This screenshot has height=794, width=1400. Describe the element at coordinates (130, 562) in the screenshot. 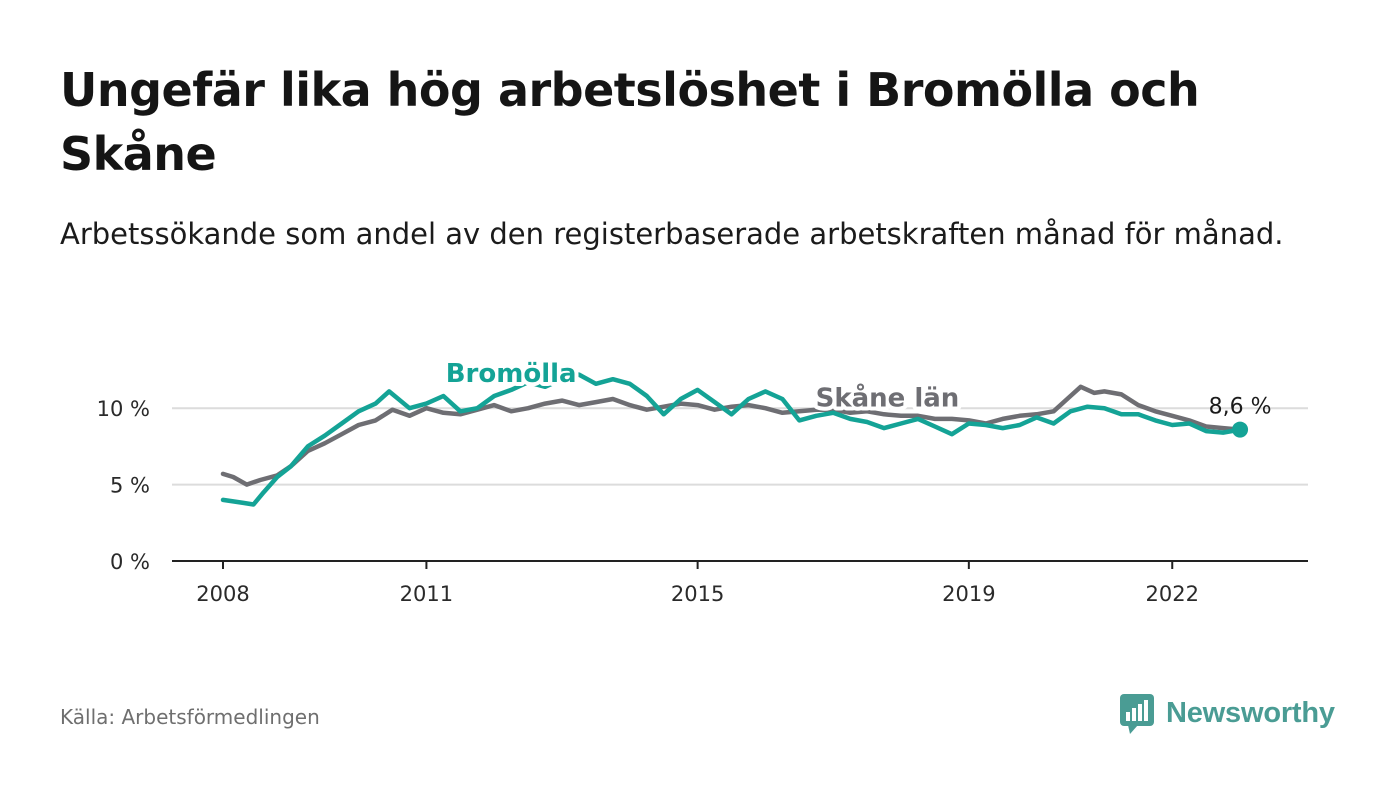

I see `y-tick-label: 0 %` at that location.